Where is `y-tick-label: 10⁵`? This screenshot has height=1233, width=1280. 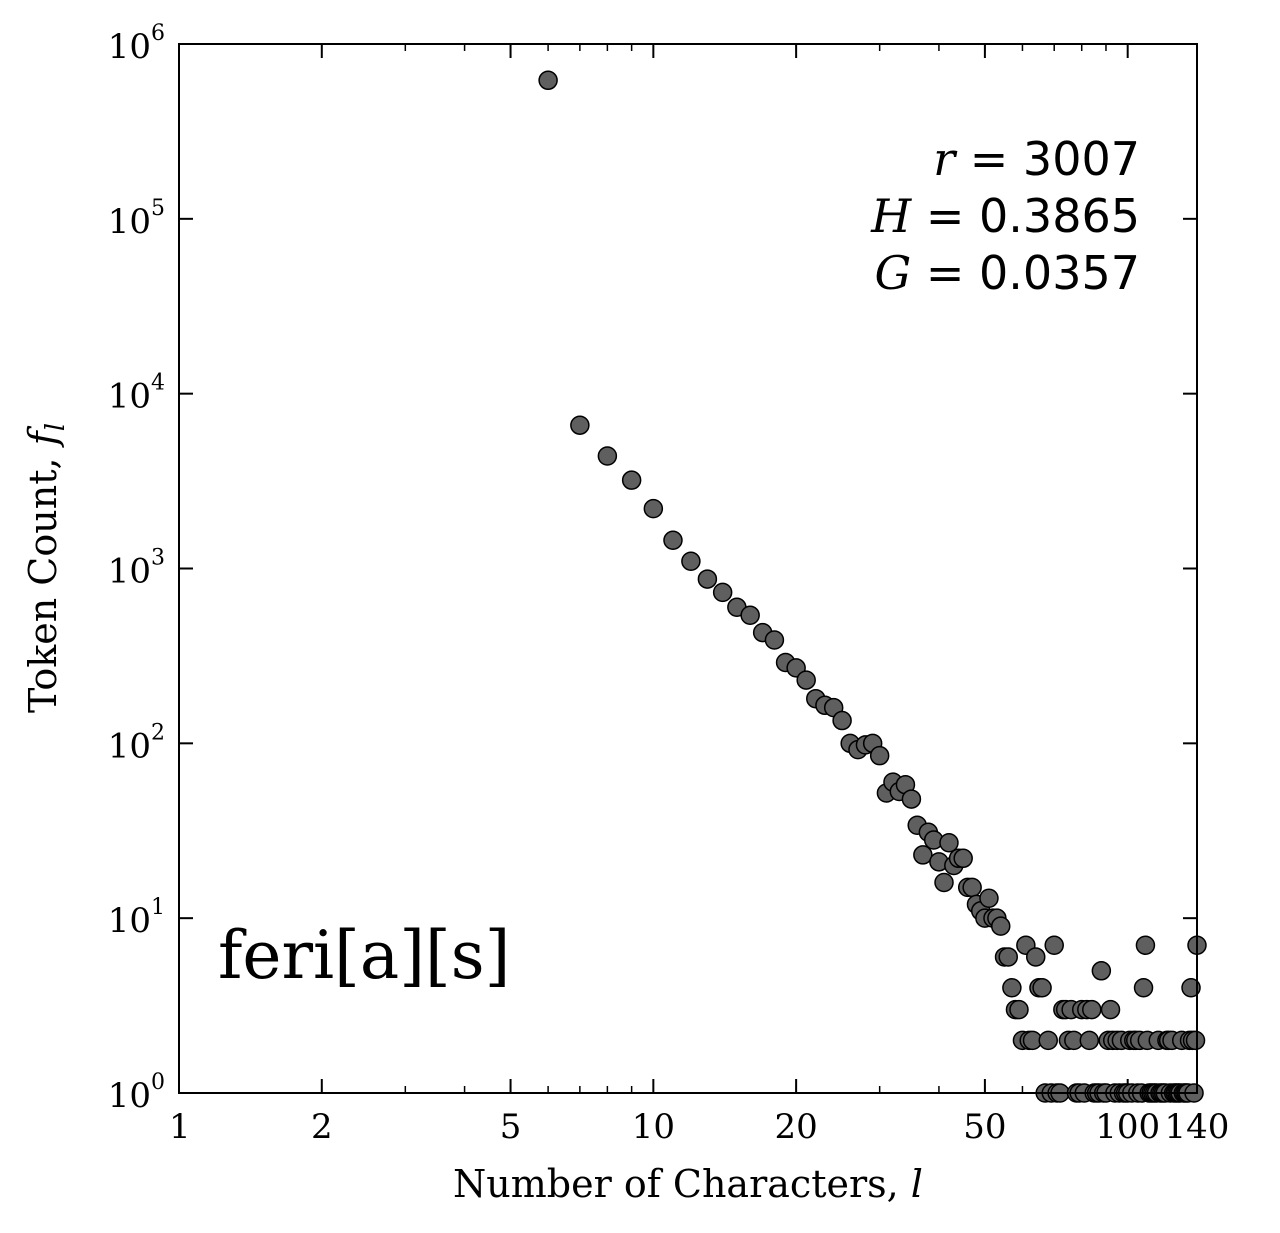
y-tick-label: 10⁵ is located at coordinates (136, 219).